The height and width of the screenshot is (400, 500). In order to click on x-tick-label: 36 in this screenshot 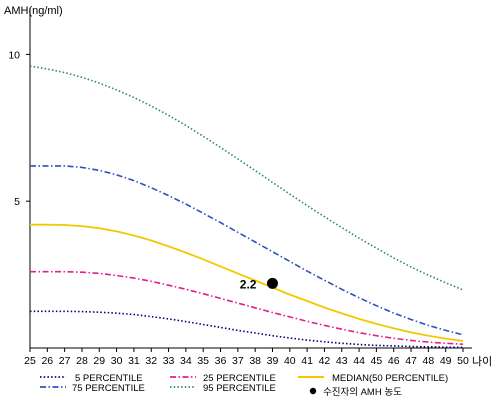, I will do `click(221, 361)`.